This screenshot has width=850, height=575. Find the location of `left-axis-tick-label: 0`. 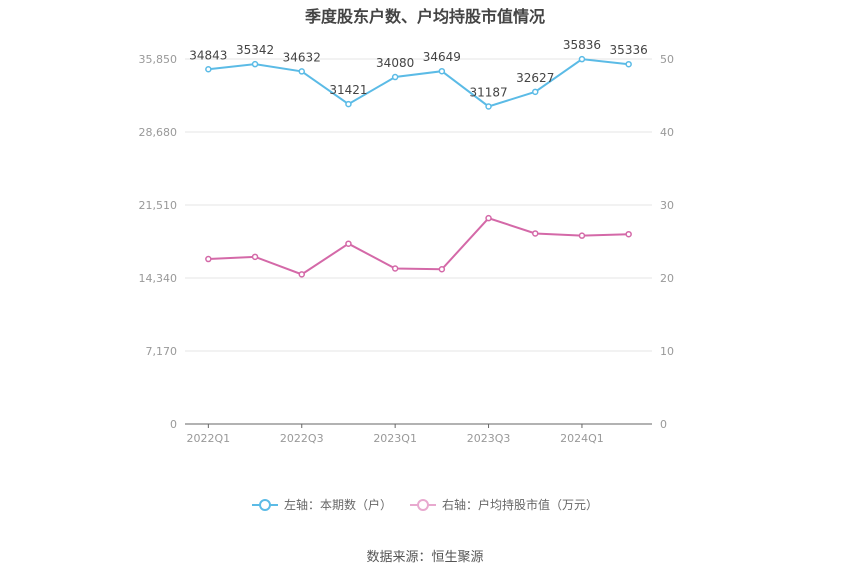

left-axis-tick-label: 0 is located at coordinates (173, 424).